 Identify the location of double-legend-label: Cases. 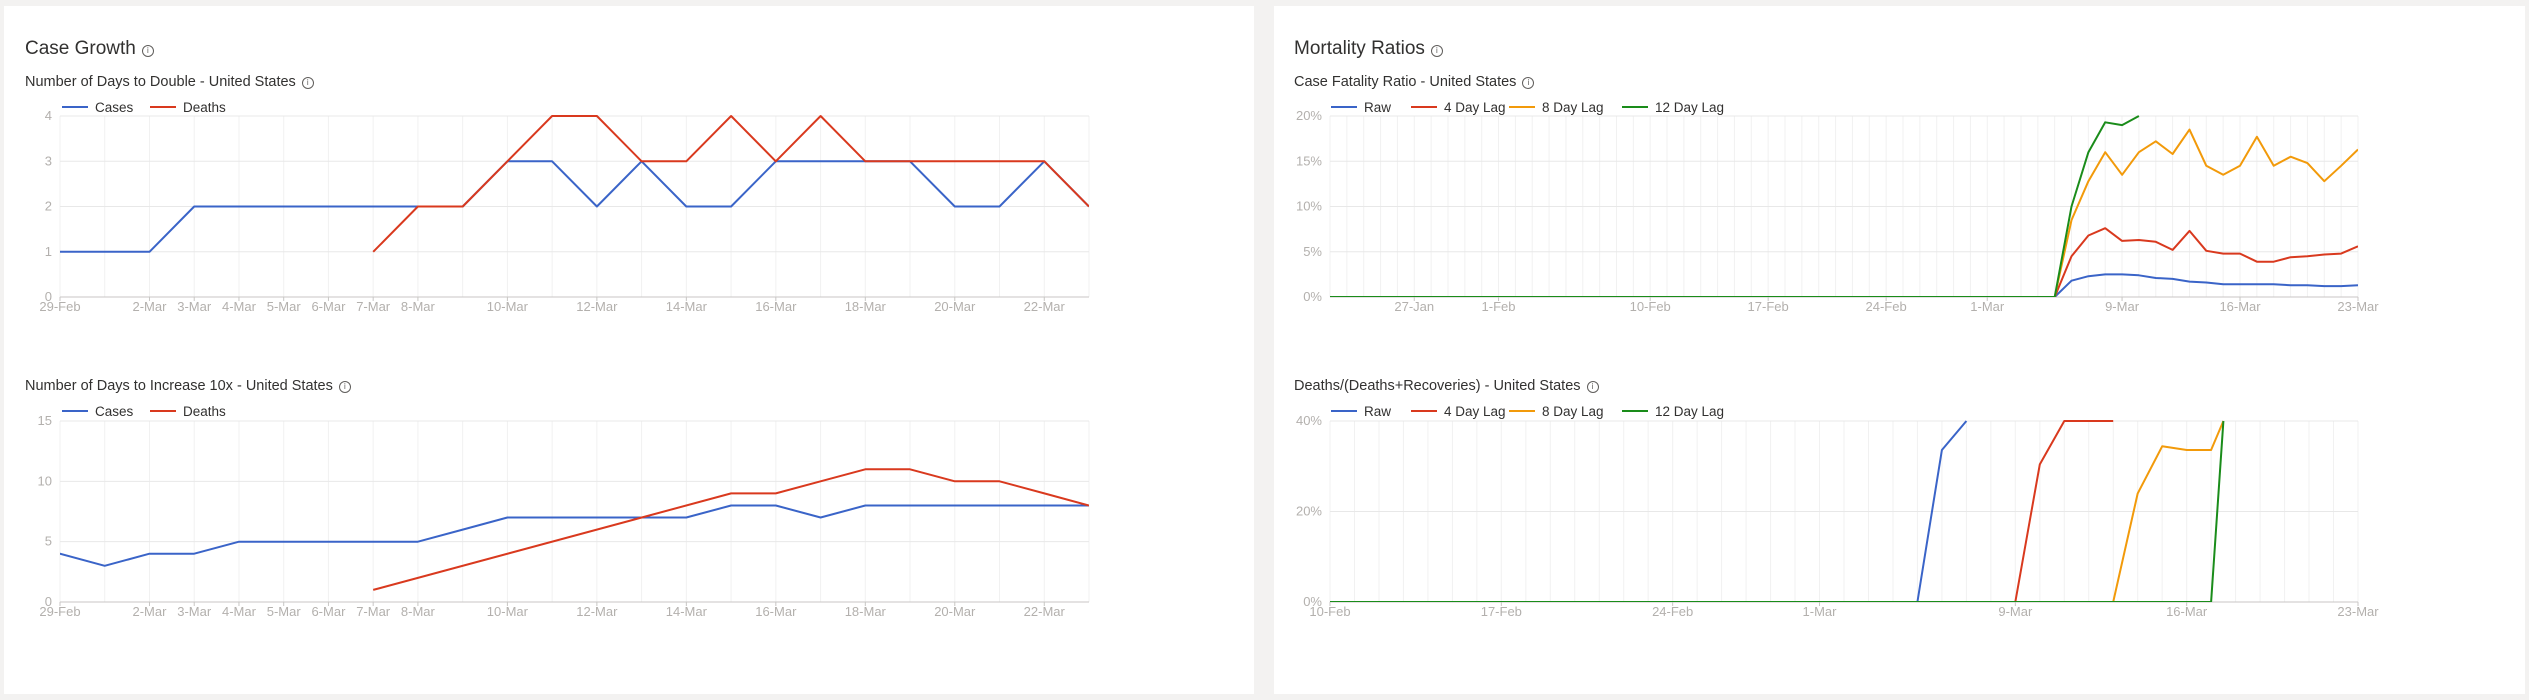
(114, 107).